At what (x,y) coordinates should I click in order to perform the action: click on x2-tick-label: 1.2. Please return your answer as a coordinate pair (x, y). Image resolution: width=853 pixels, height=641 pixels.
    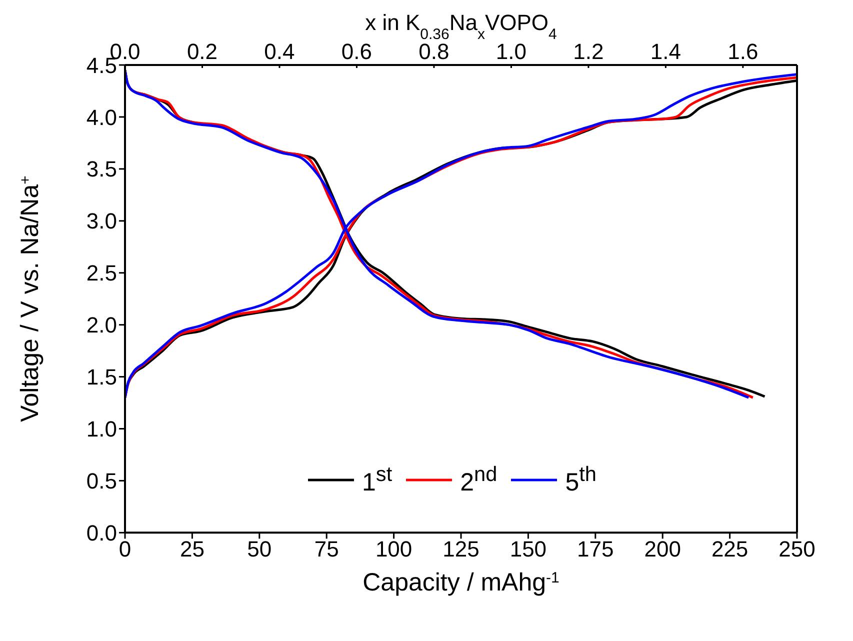
    Looking at the image, I should click on (588, 51).